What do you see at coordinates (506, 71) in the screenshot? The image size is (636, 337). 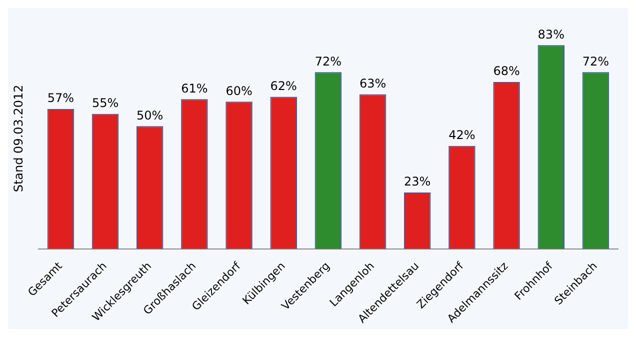 I see `data-label: 68%` at bounding box center [506, 71].